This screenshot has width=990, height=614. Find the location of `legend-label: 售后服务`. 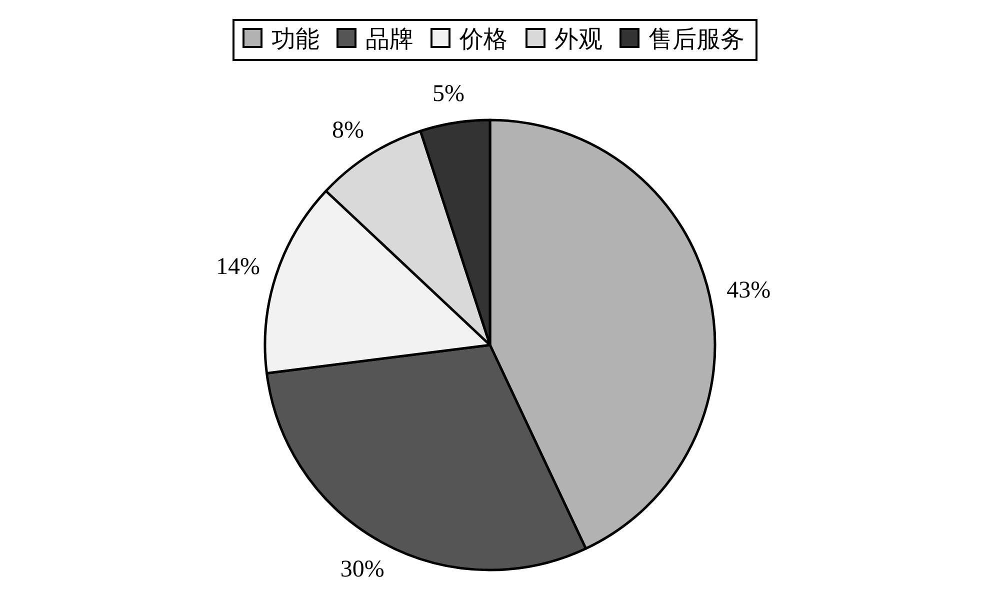

legend-label: 售后服务 is located at coordinates (696, 39).